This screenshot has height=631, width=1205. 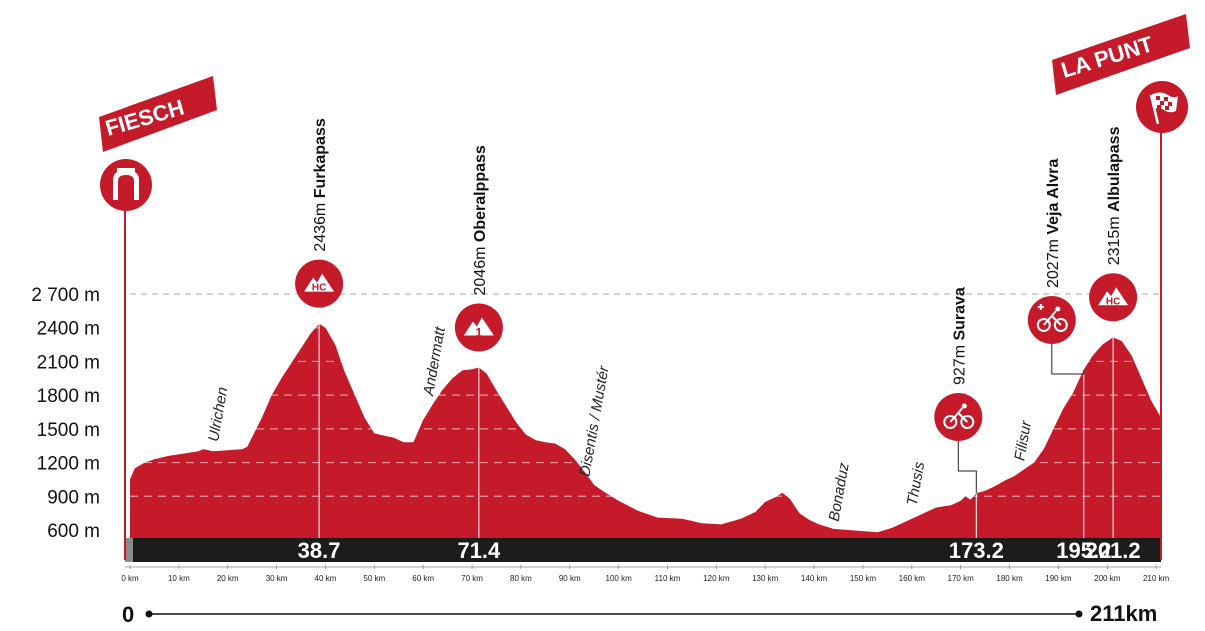 I want to click on town-label: Filisur, so click(x=1023, y=440).